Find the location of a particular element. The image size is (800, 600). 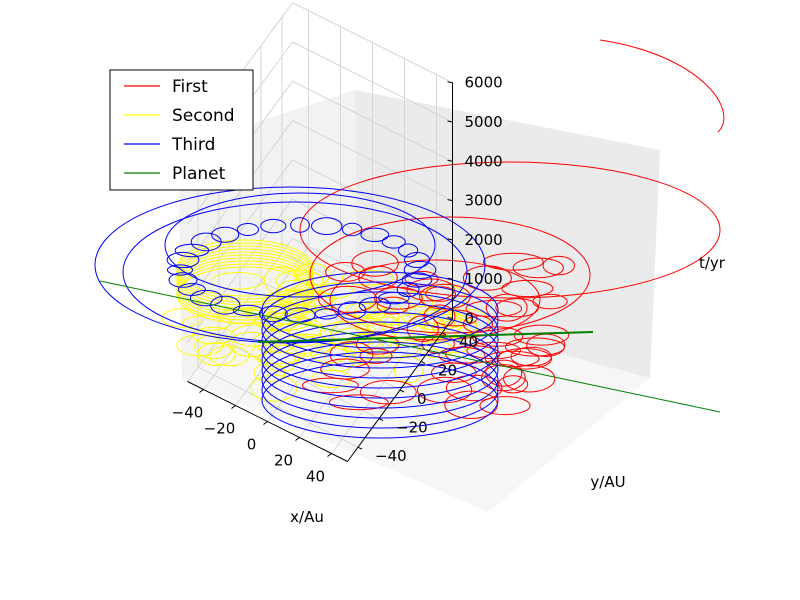

x-tick-label-3: 20 is located at coordinates (283, 461).